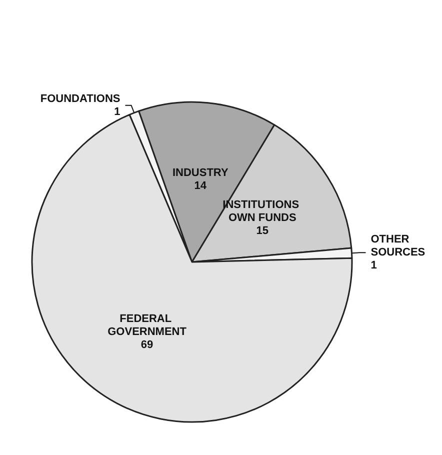 The width and height of the screenshot is (442, 455). Describe the element at coordinates (398, 246) in the screenshot. I see `slice-label: OTHER SOURCES` at that location.